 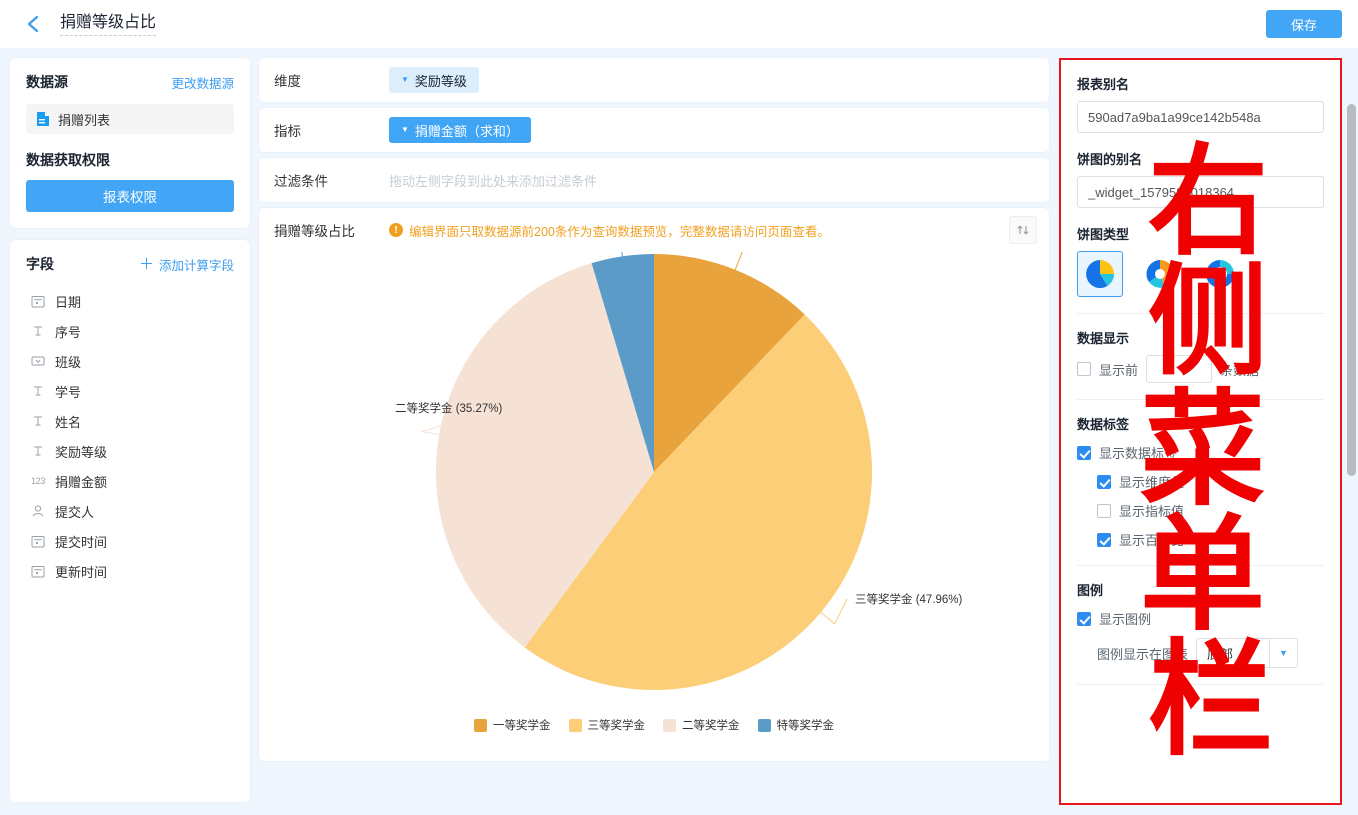 I want to click on pie-type-option-pie, so click(x=1100, y=274).